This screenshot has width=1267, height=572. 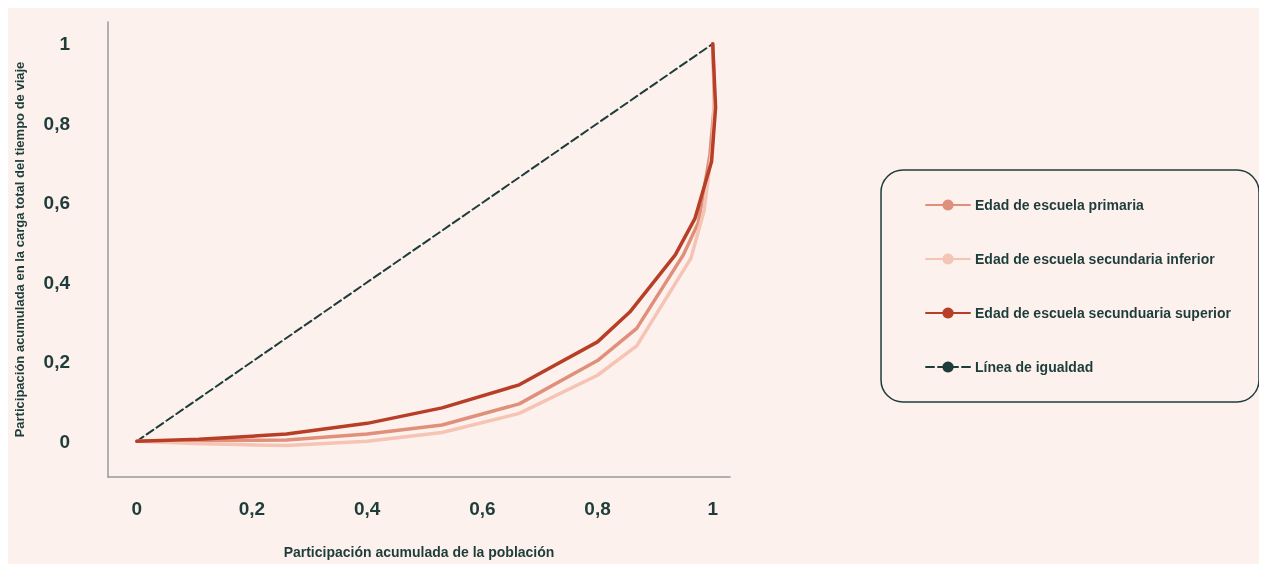 I want to click on y-tick-label: 0,6, so click(x=56, y=203).